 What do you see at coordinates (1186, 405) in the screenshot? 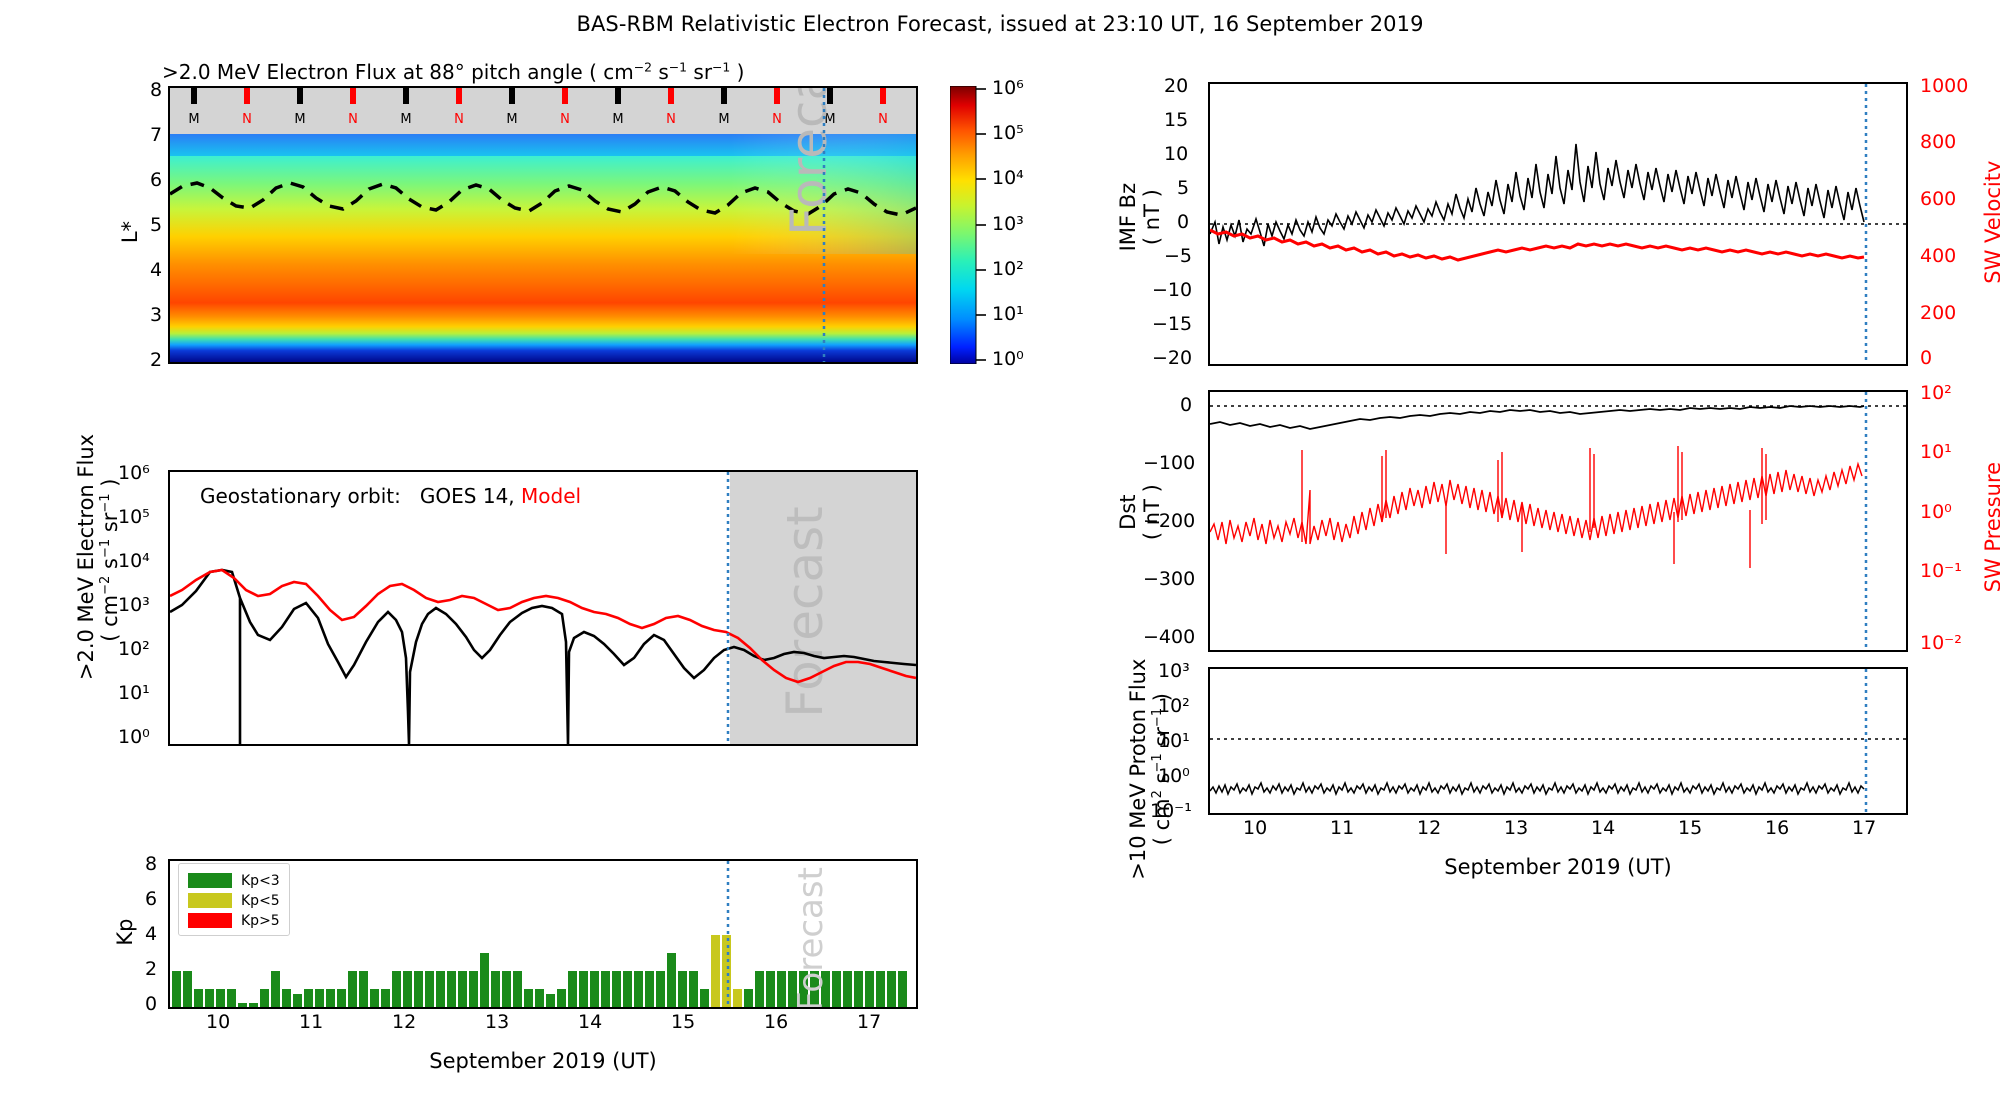
I see `dst-ytick-0: 0` at bounding box center [1186, 405].